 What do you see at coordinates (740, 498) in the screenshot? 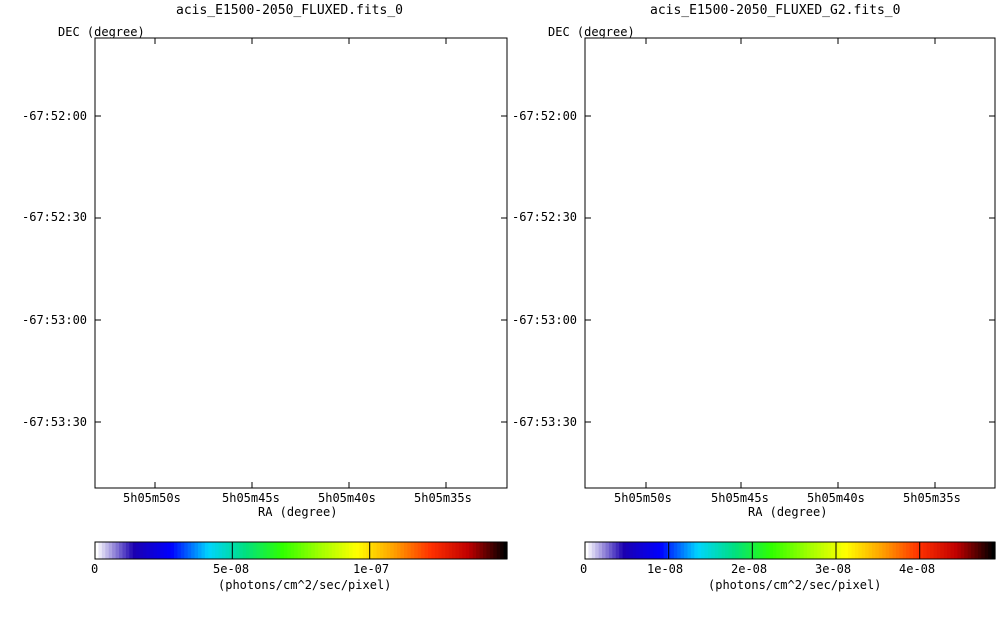
I see `right-xtick-2: 5h05m45s` at bounding box center [740, 498].